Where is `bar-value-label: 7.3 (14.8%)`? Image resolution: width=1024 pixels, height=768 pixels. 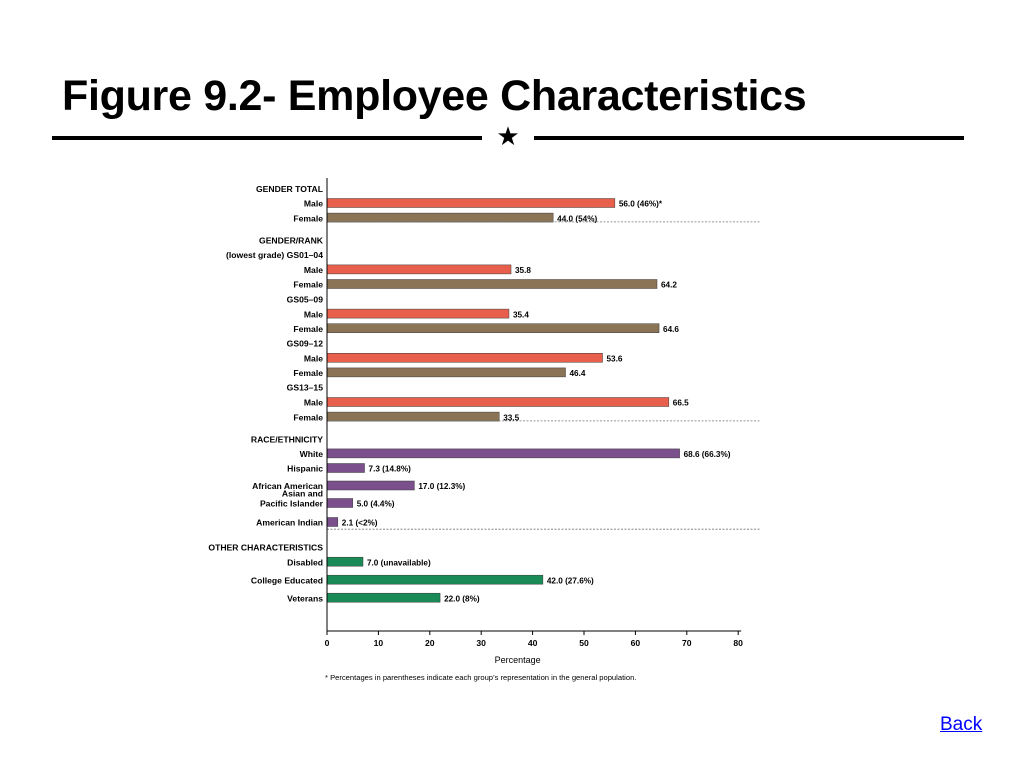
bar-value-label: 7.3 (14.8%) is located at coordinates (390, 469).